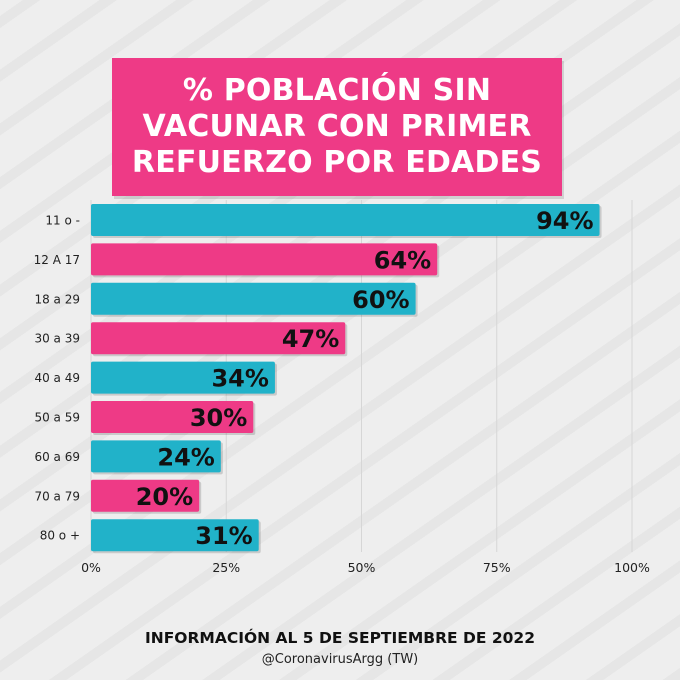 The width and height of the screenshot is (680, 680). What do you see at coordinates (185, 457) in the screenshot?
I see `value-label: 24%` at bounding box center [185, 457].